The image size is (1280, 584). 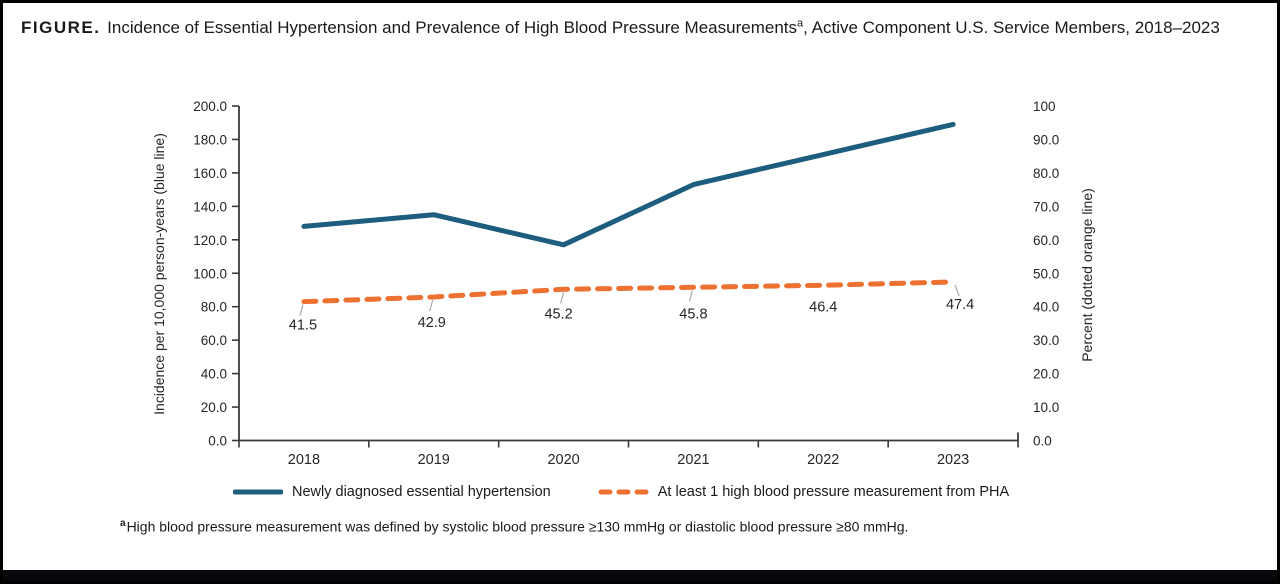 What do you see at coordinates (558, 314) in the screenshot?
I see `percent-data-label: 45.2` at bounding box center [558, 314].